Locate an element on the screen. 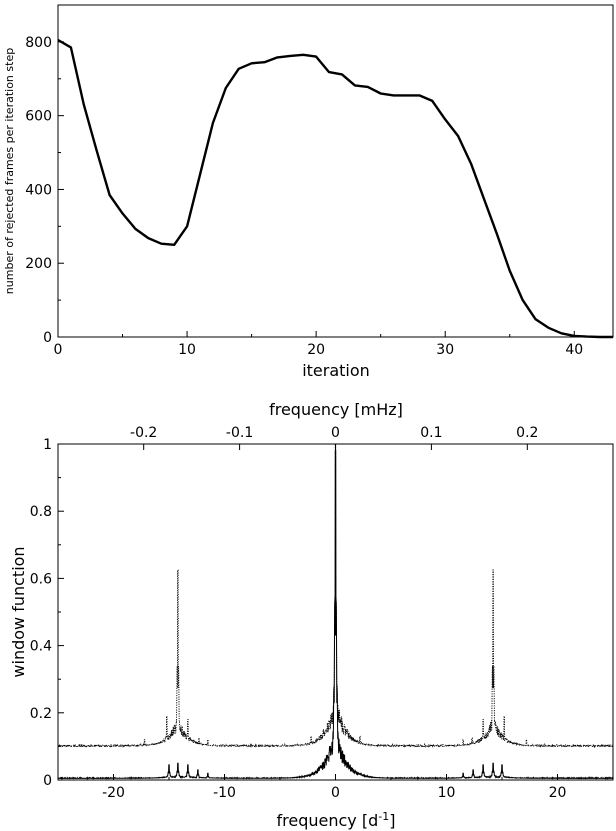 The image size is (616, 831). y-axis-ticks: 0 200 400 600 800 is located at coordinates (44, 190).